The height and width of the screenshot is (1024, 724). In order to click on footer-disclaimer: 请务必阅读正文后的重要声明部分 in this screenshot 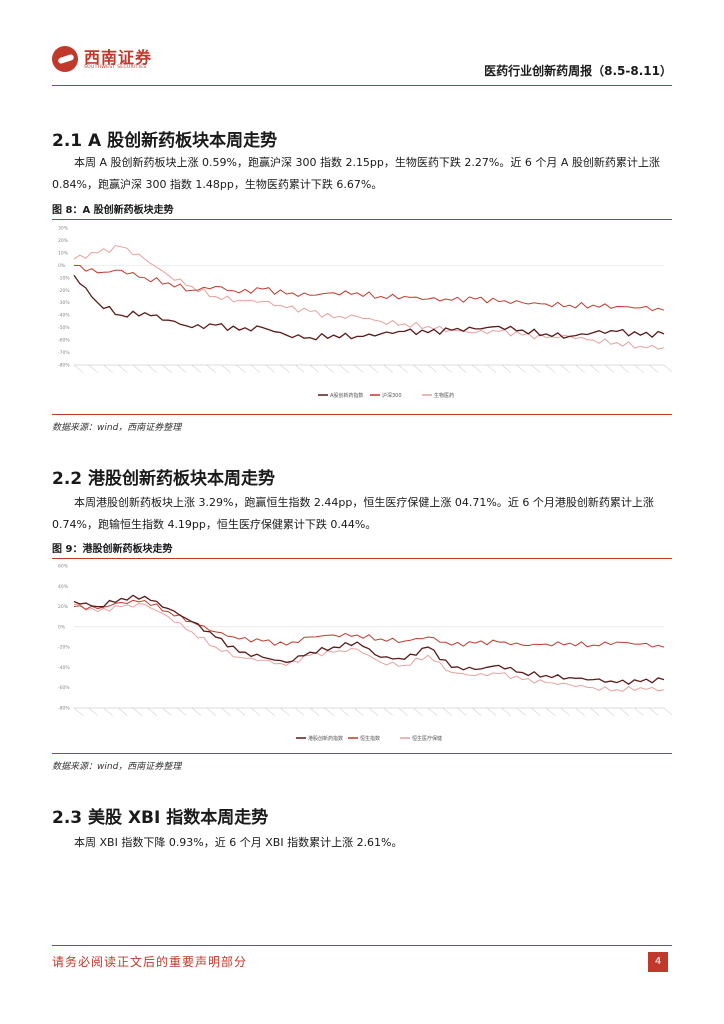, I will do `click(150, 962)`.